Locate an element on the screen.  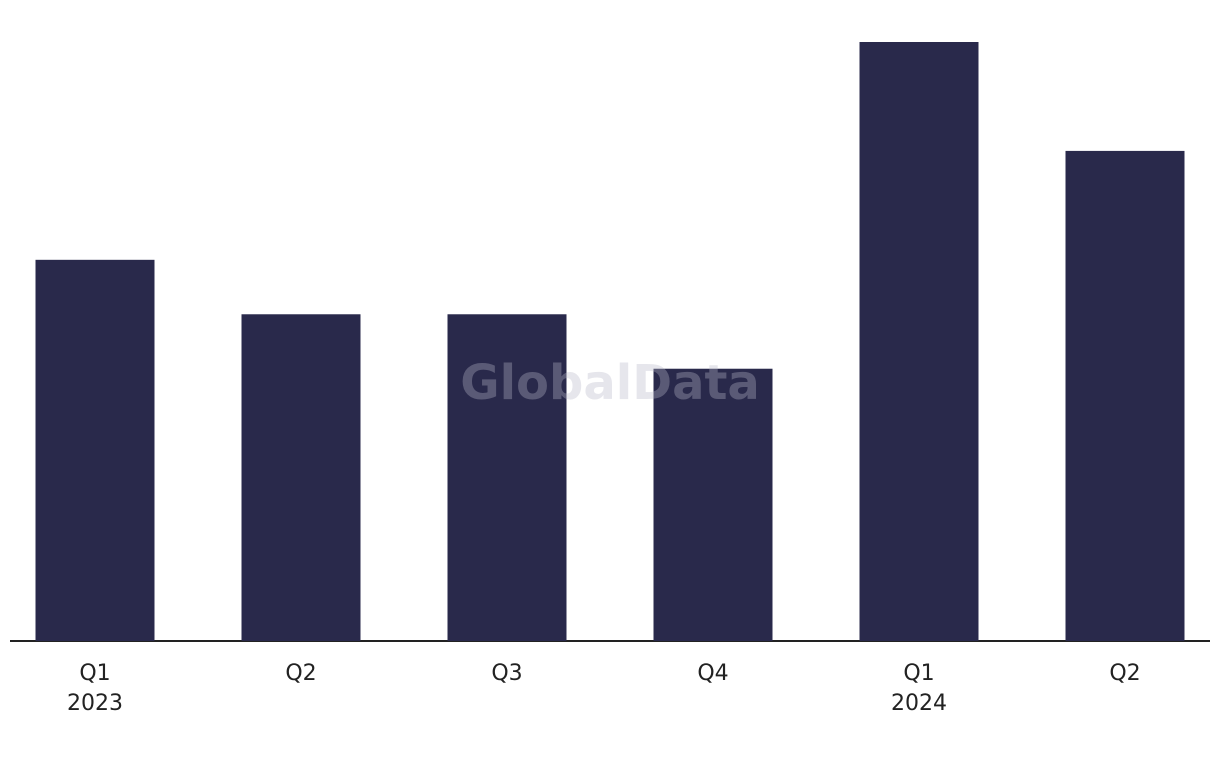
watermark: GlobalData is located at coordinates (610, 383).